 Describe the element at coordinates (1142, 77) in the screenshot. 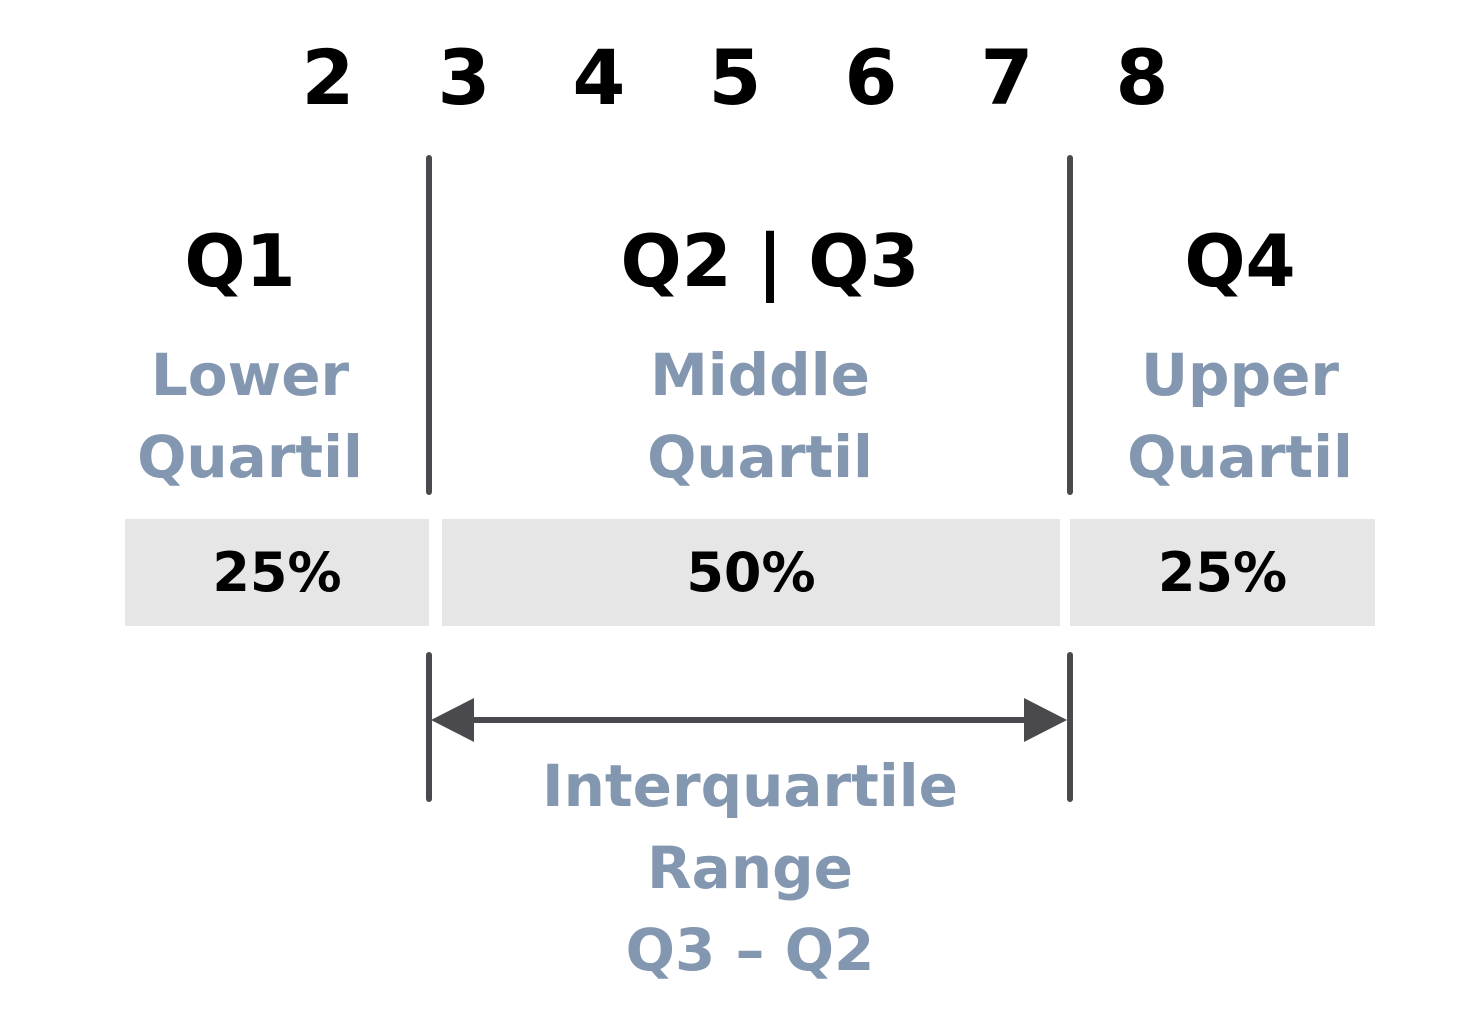

I see `value-8: 8` at that location.